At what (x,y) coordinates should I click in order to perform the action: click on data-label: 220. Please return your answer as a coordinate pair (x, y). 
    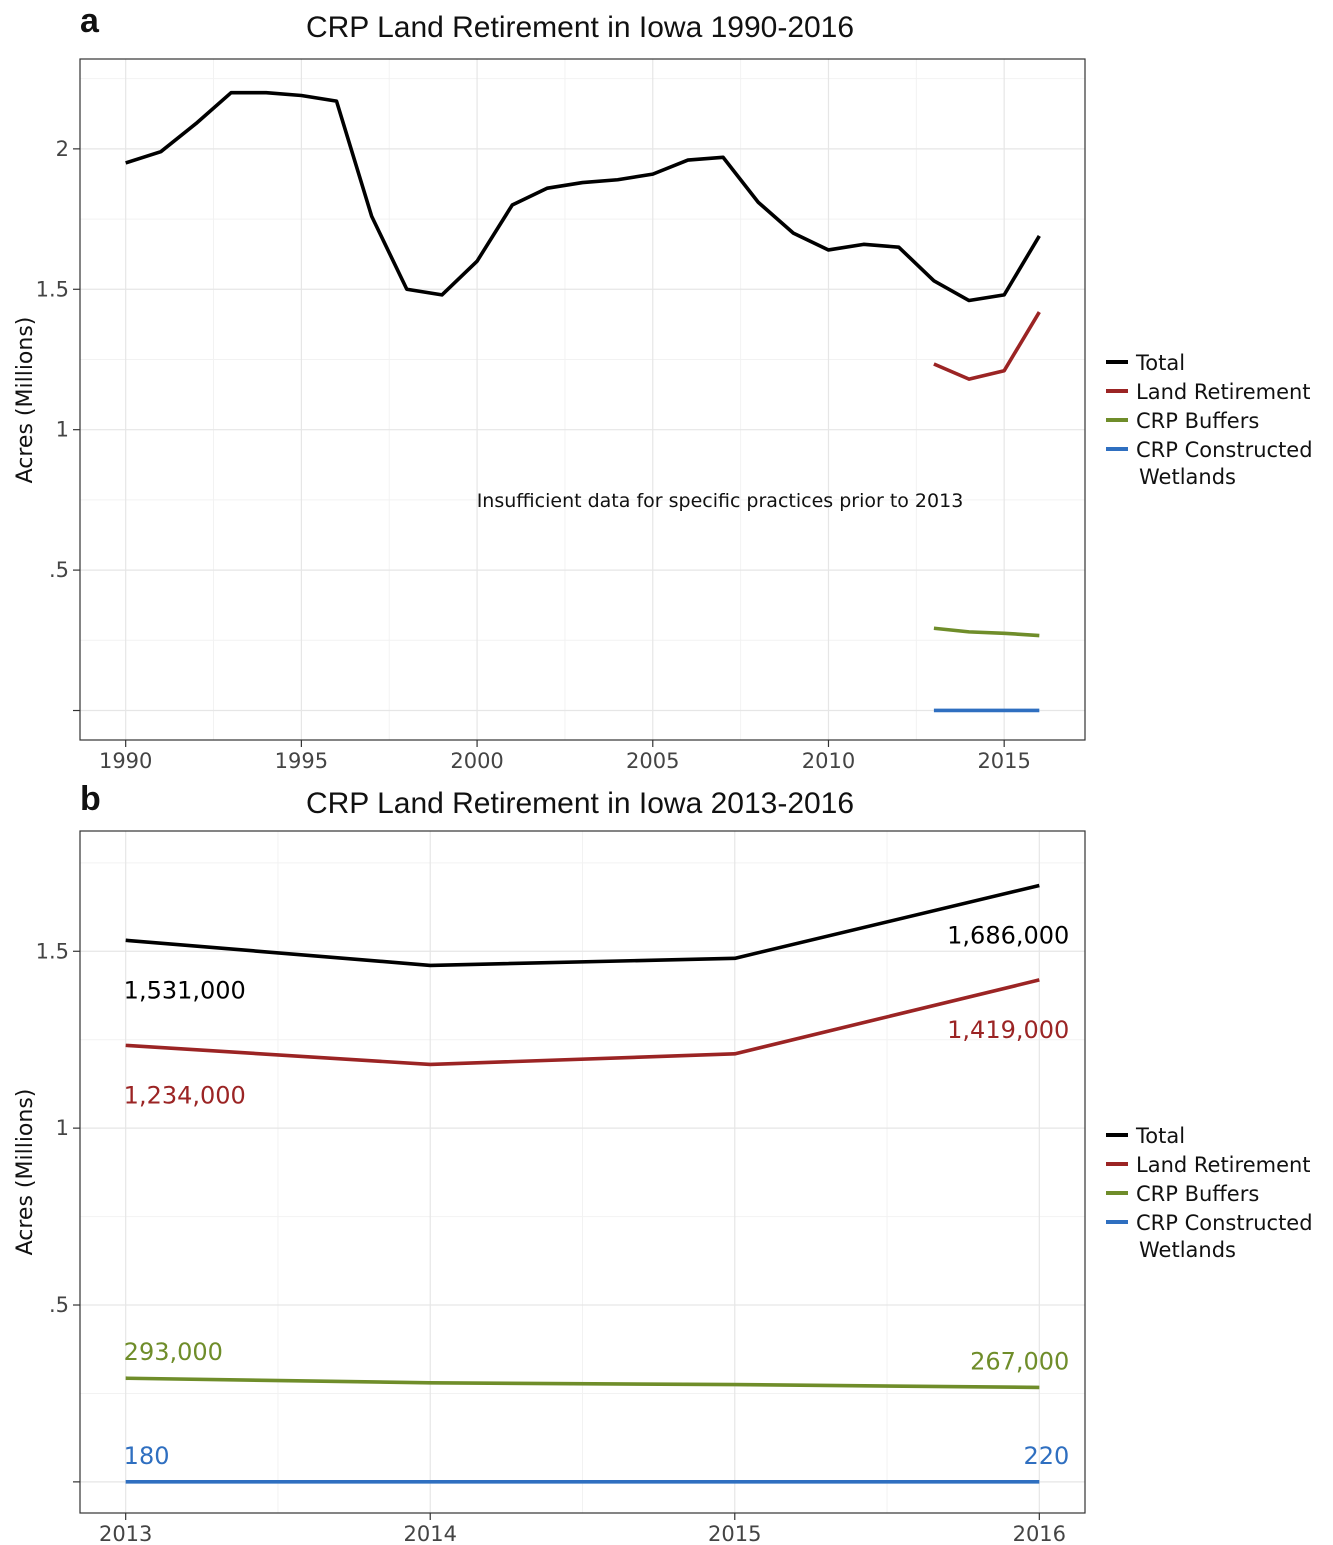
    Looking at the image, I should click on (1047, 1456).